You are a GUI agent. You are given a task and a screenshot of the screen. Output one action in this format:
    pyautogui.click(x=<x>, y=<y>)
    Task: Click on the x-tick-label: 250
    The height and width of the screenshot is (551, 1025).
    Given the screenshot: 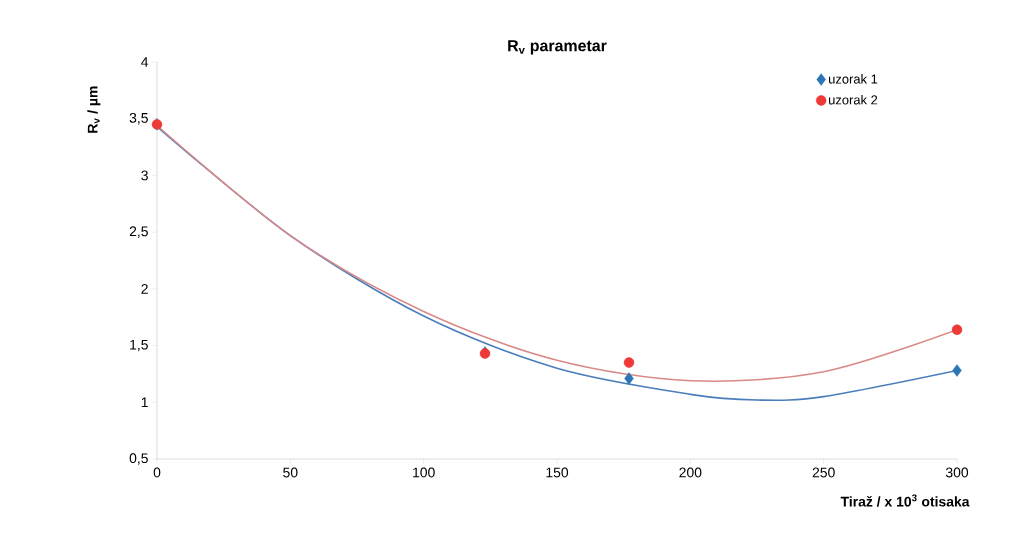 What is the action you would take?
    pyautogui.click(x=823, y=472)
    